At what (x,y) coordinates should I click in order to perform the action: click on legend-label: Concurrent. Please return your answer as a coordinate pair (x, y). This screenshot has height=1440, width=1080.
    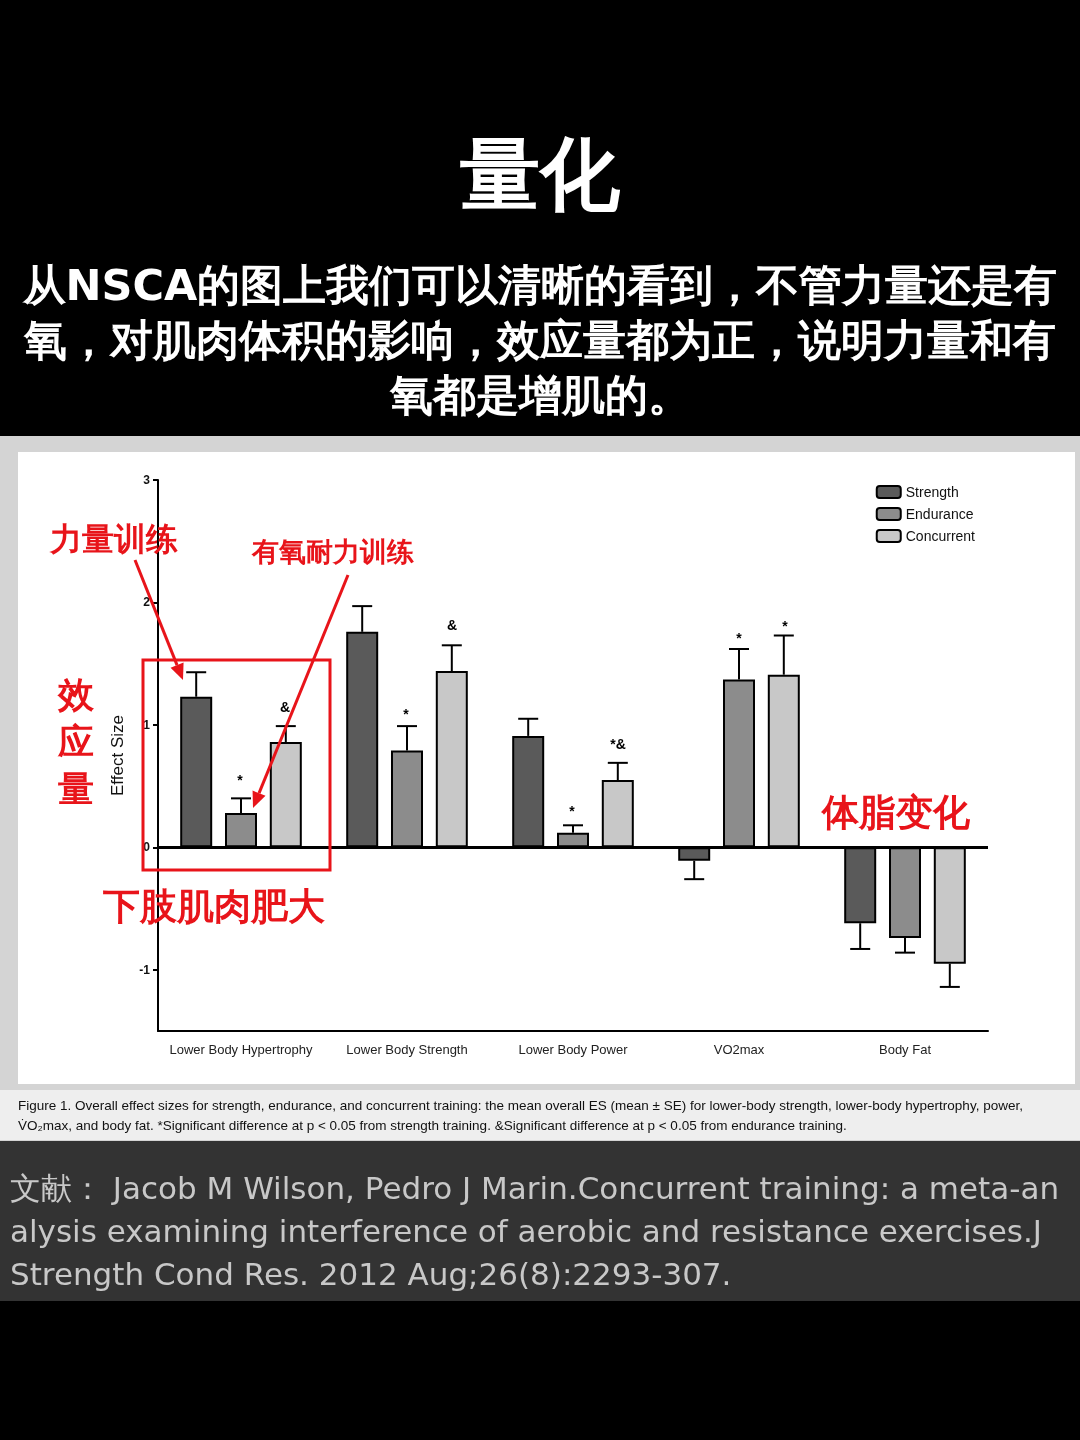
    Looking at the image, I should click on (940, 536).